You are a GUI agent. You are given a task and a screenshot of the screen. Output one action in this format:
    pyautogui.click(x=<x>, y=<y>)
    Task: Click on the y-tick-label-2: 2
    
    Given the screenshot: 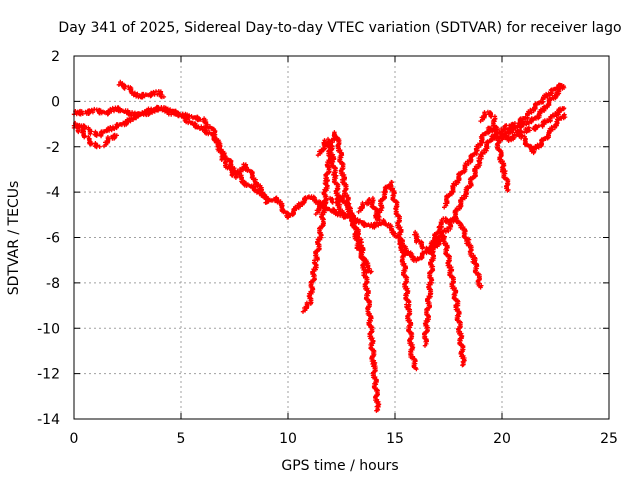 What is the action you would take?
    pyautogui.click(x=55, y=57)
    